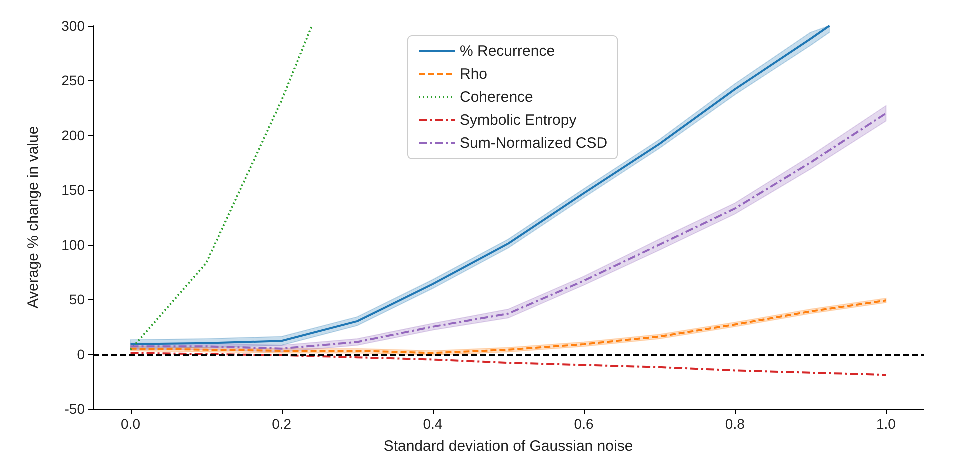  What do you see at coordinates (75, 409) in the screenshot?
I see `y-tick-label: -50` at bounding box center [75, 409].